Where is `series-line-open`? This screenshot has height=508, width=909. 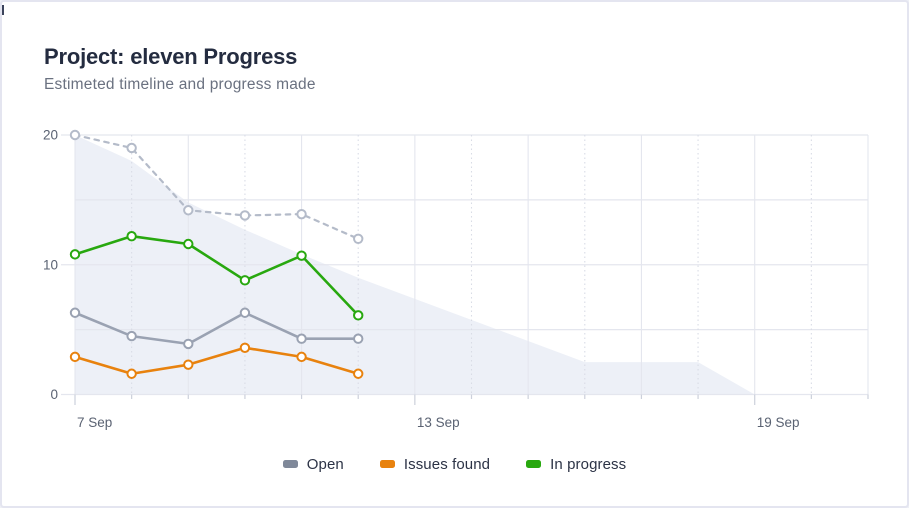
series-line-open is located at coordinates (216, 328).